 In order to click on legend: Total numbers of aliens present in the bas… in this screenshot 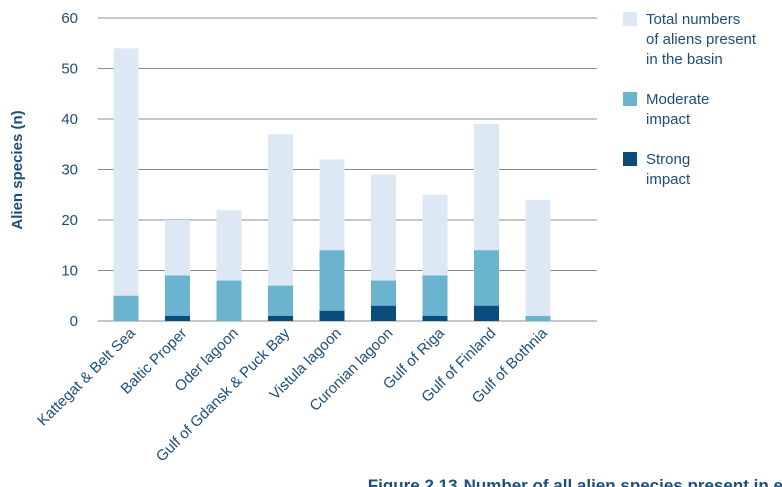, I will do `click(690, 99)`.